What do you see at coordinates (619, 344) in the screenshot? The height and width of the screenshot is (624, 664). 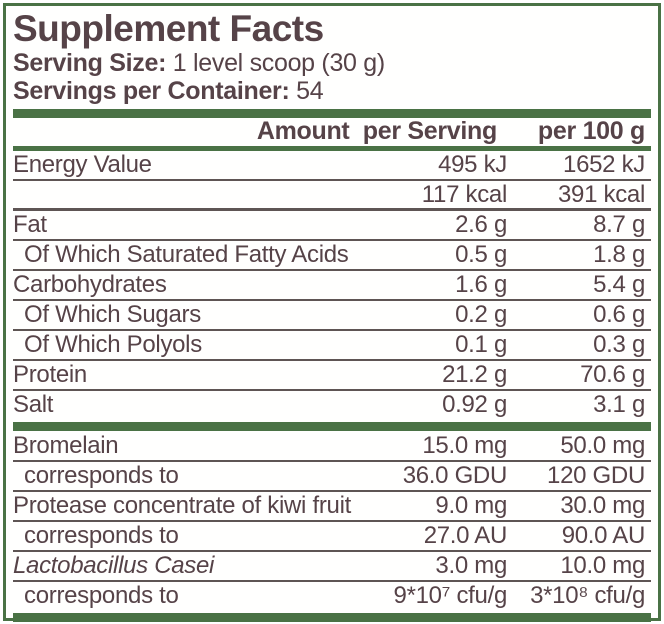 I see `row-amount-per-100g: 0.3 g` at bounding box center [619, 344].